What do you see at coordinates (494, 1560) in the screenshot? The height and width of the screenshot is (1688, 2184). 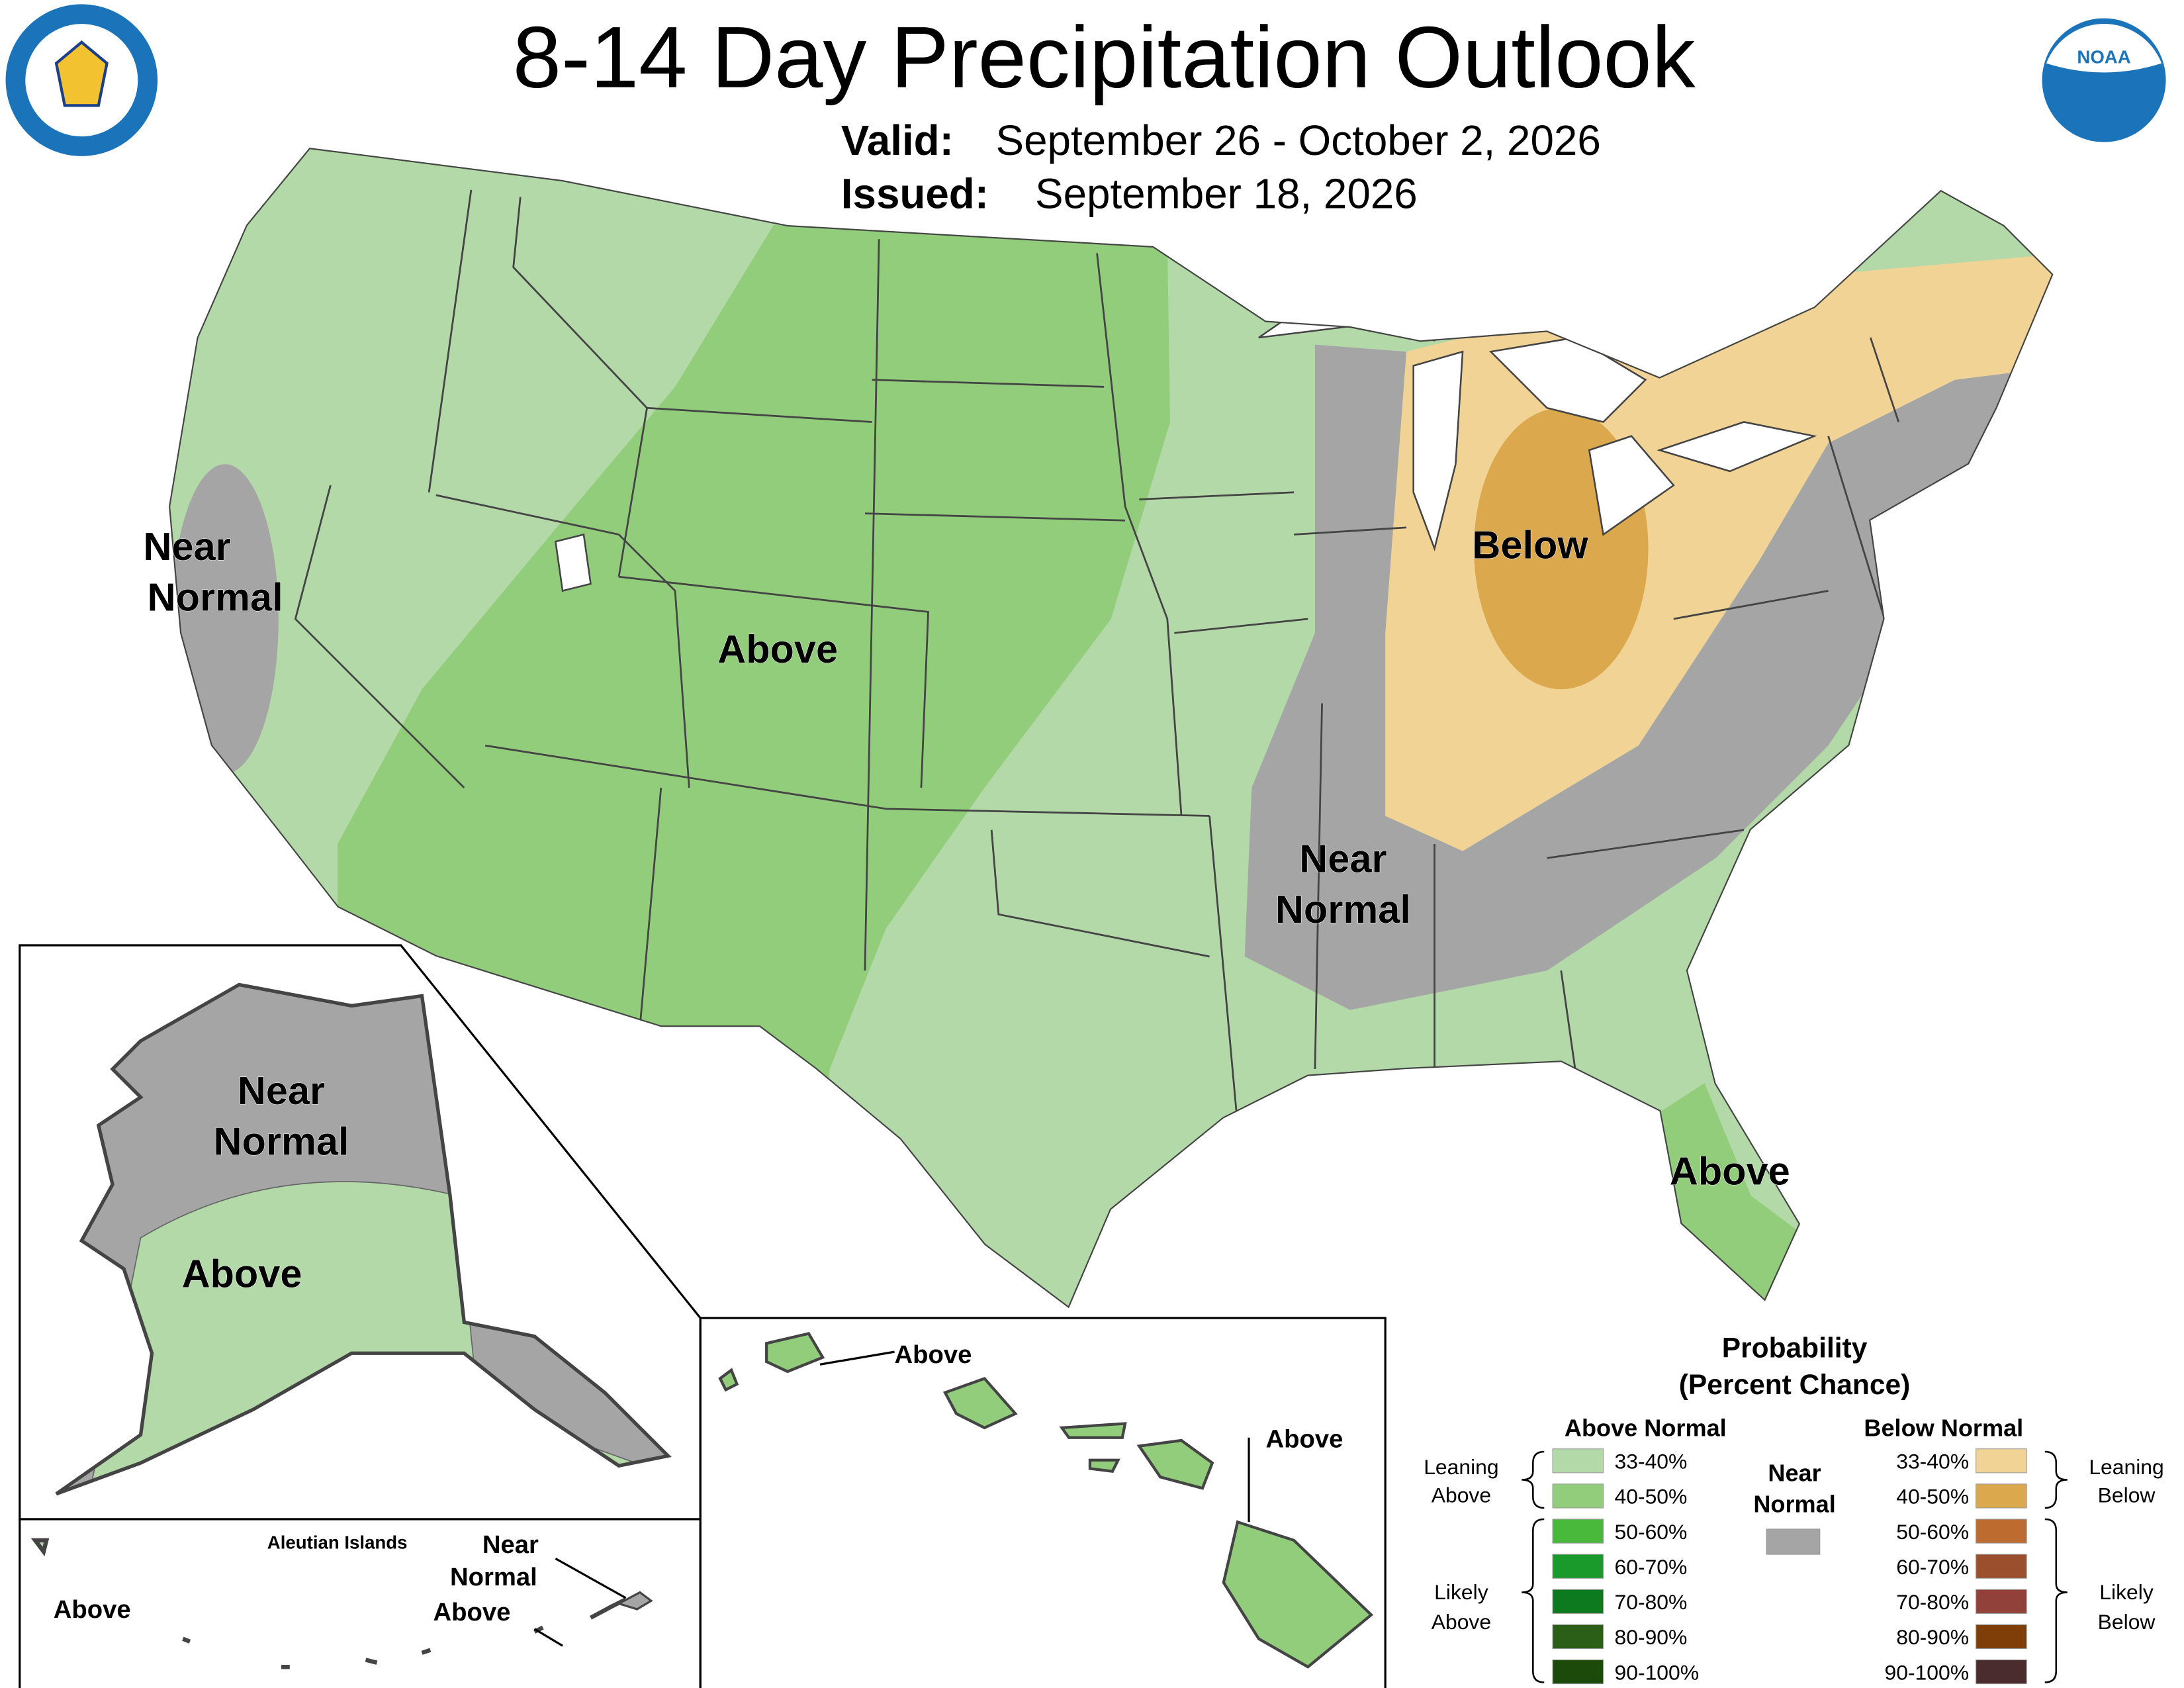 I see `aleutians-label: Near Normal` at bounding box center [494, 1560].